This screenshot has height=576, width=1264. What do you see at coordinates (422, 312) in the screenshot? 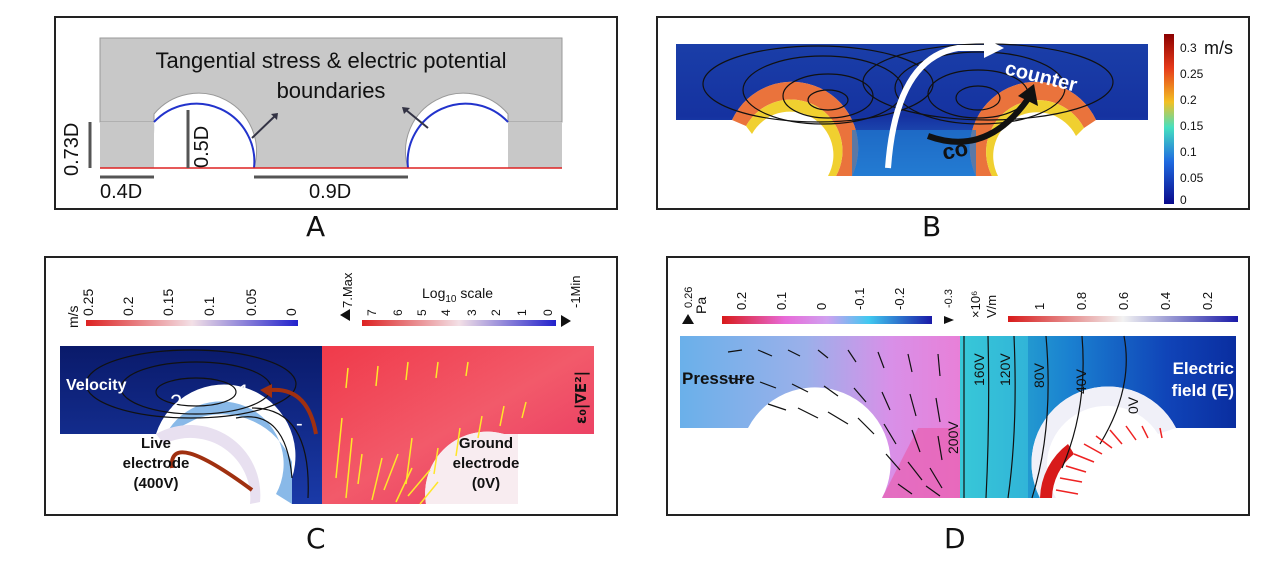
I see `log-tick-2: 5` at bounding box center [422, 312].